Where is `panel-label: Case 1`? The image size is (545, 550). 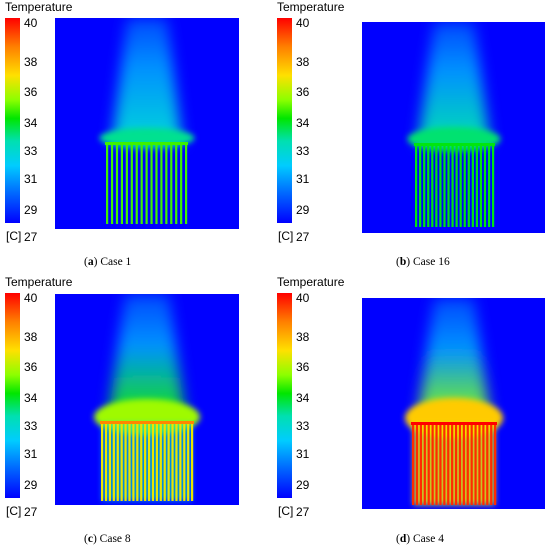 panel-label: Case 1 is located at coordinates (114, 262).